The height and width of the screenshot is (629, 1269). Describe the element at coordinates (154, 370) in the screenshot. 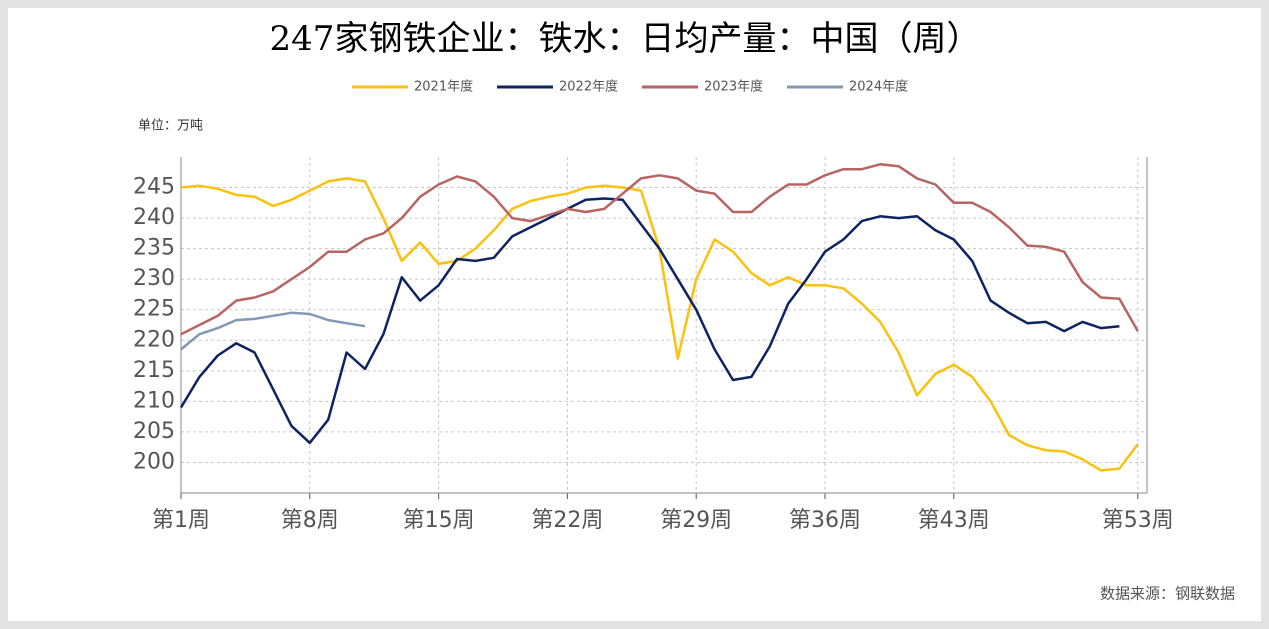

I see `y-tick-label: 215` at that location.